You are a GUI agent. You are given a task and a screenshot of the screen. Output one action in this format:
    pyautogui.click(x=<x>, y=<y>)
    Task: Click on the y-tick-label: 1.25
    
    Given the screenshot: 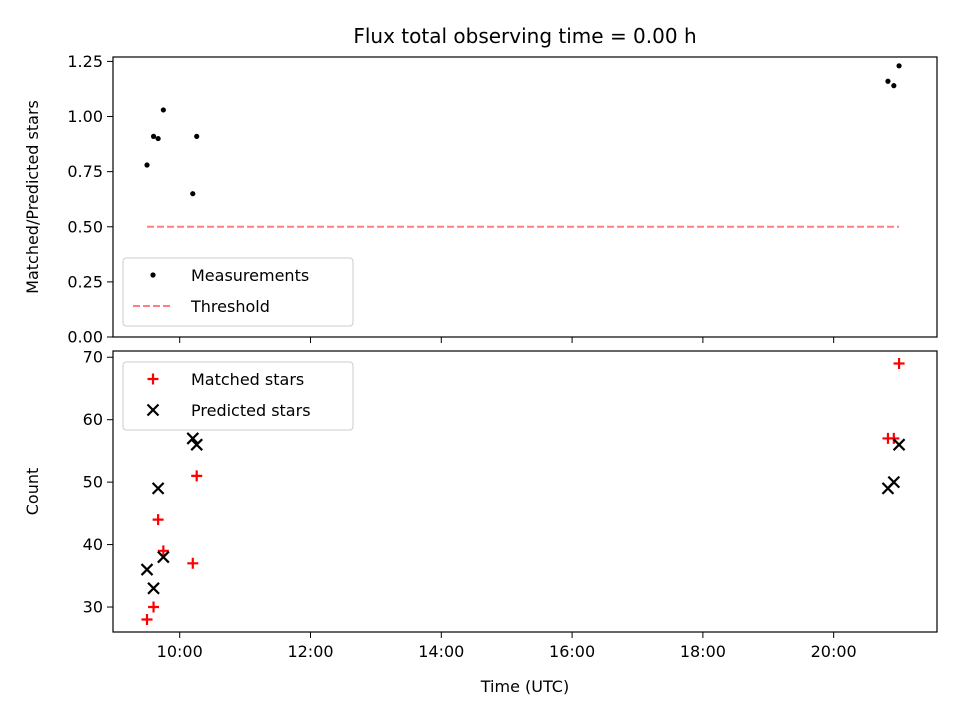 What is the action you would take?
    pyautogui.click(x=85, y=61)
    